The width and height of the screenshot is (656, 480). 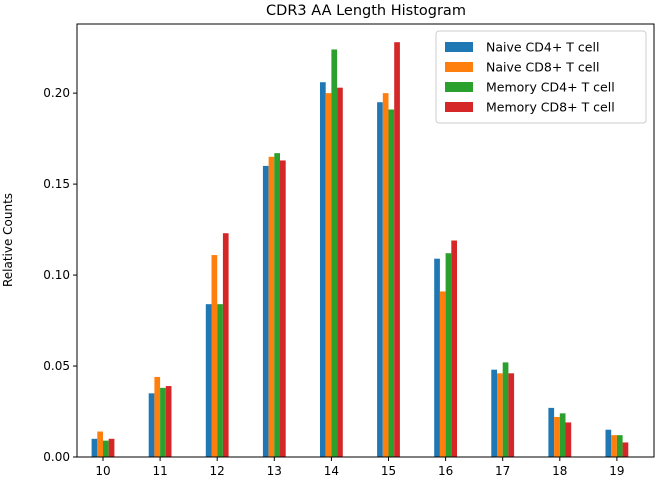 What do you see at coordinates (56, 93) in the screenshot?
I see `y-tick-label: 0.20` at bounding box center [56, 93].